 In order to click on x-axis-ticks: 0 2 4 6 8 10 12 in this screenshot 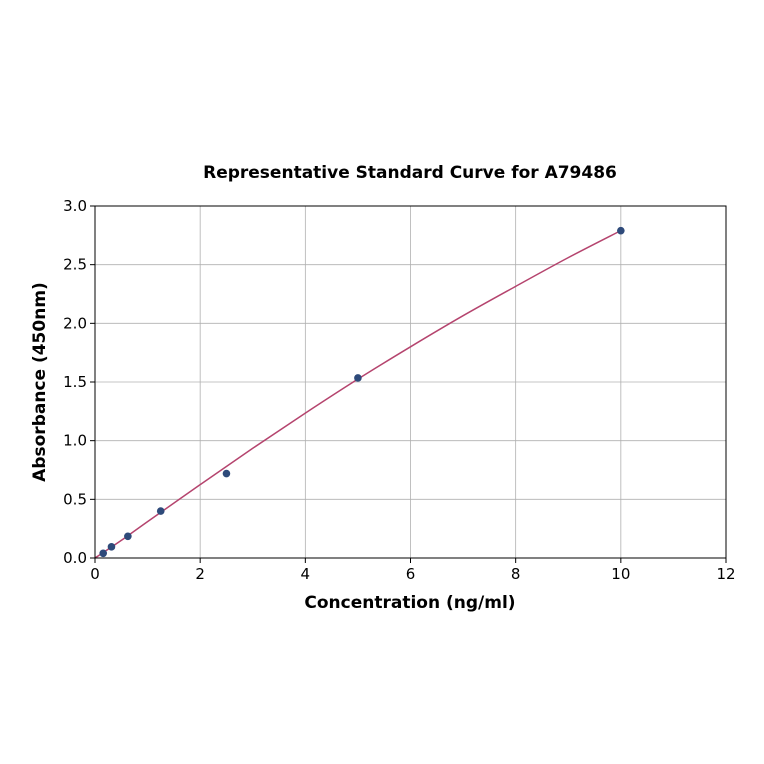, I will do `click(413, 570)`.